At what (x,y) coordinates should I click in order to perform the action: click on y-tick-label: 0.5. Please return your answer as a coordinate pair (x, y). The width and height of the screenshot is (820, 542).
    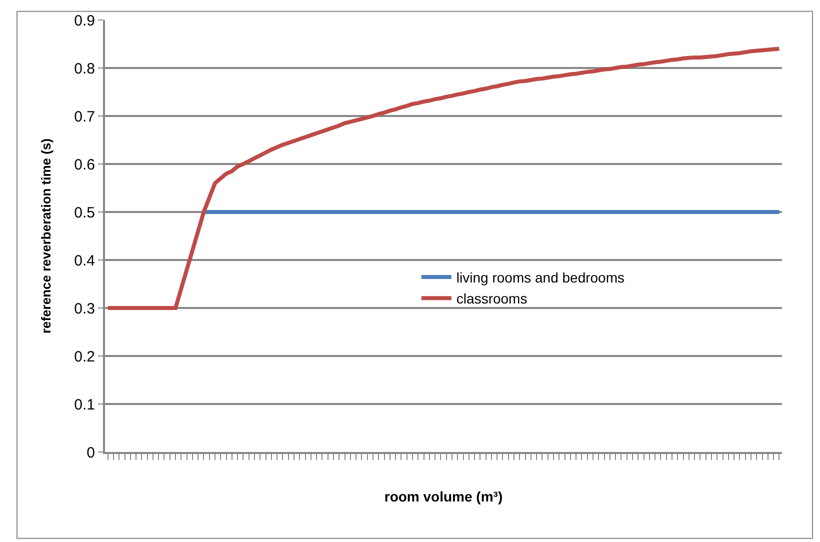
    Looking at the image, I should click on (84, 213).